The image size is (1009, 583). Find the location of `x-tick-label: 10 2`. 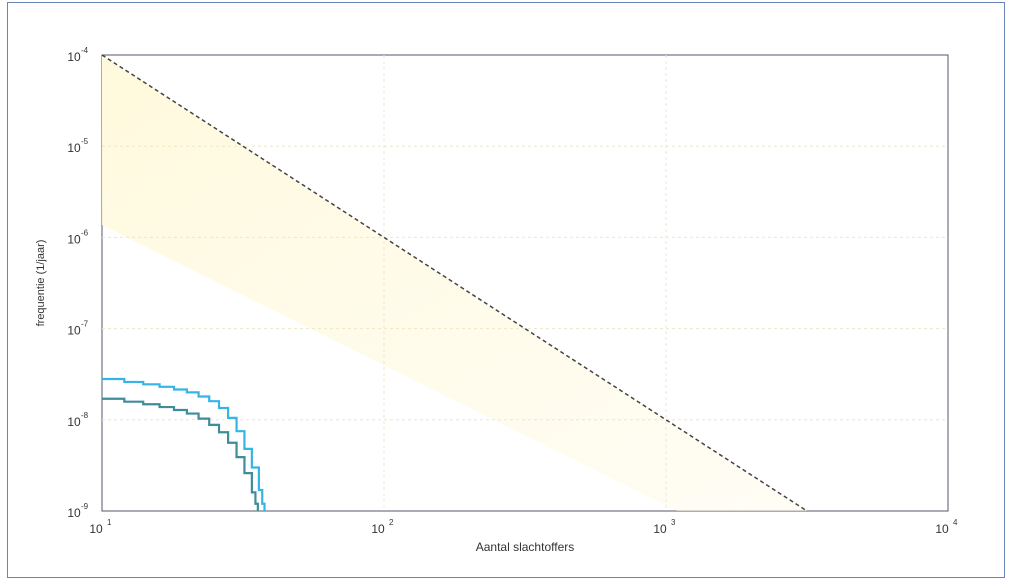

x-tick-label: 10 2 is located at coordinates (382, 527).